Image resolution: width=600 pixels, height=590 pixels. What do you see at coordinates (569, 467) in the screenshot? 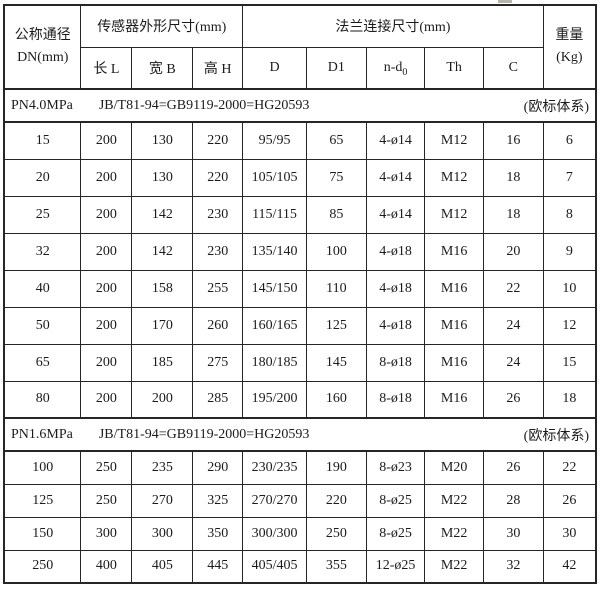
I see `table-cell: 22` at bounding box center [569, 467].